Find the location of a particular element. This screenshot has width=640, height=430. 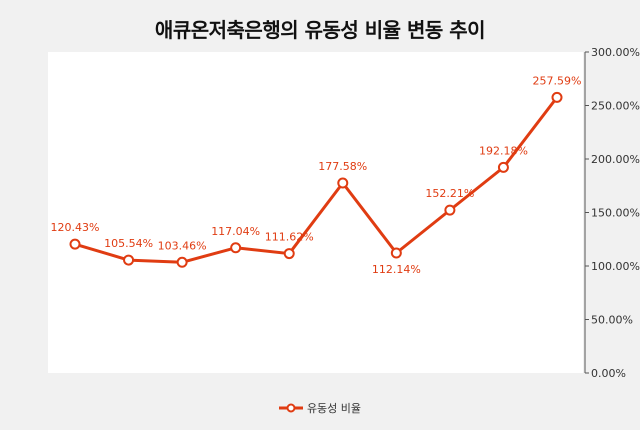

data-label: 177.58% is located at coordinates (342, 166).